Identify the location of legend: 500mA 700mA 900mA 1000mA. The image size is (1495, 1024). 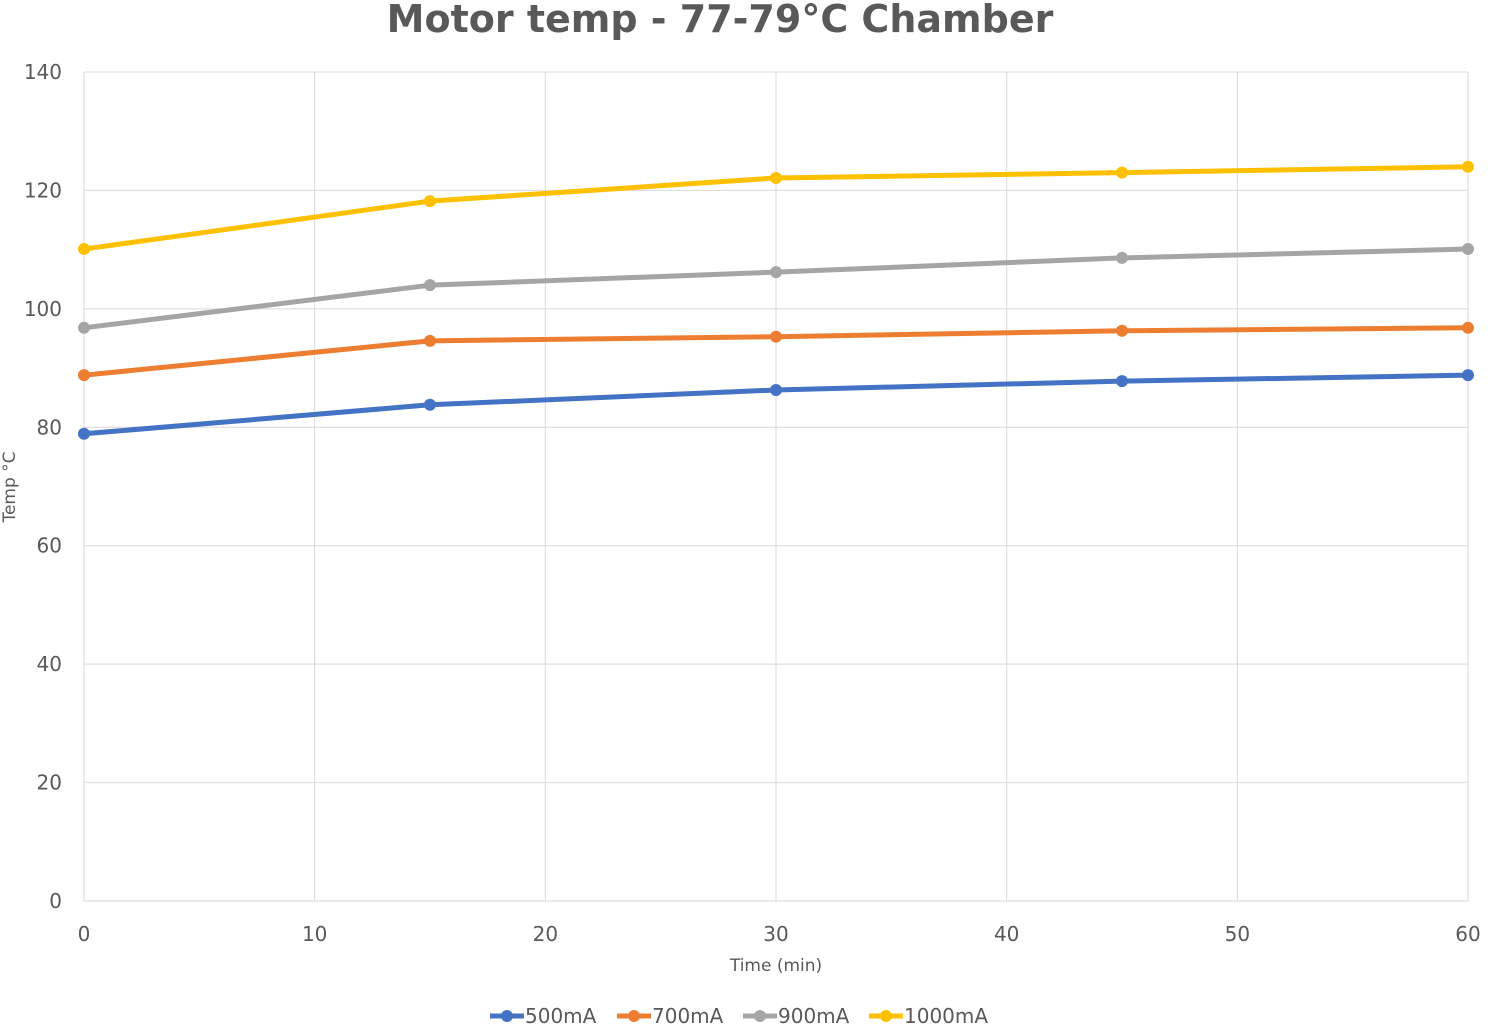
(739, 1014).